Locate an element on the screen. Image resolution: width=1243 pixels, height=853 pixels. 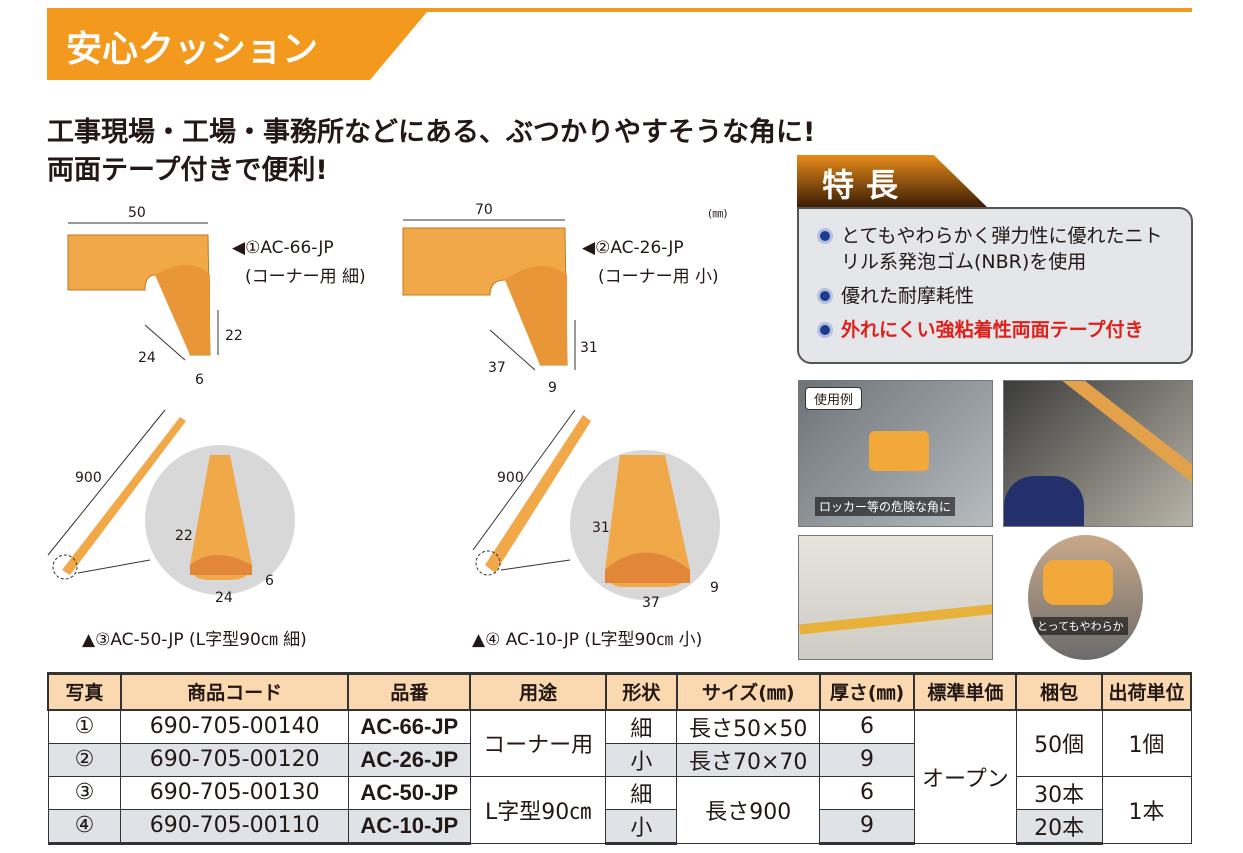
cell-pack: 30本 is located at coordinates (1059, 792).